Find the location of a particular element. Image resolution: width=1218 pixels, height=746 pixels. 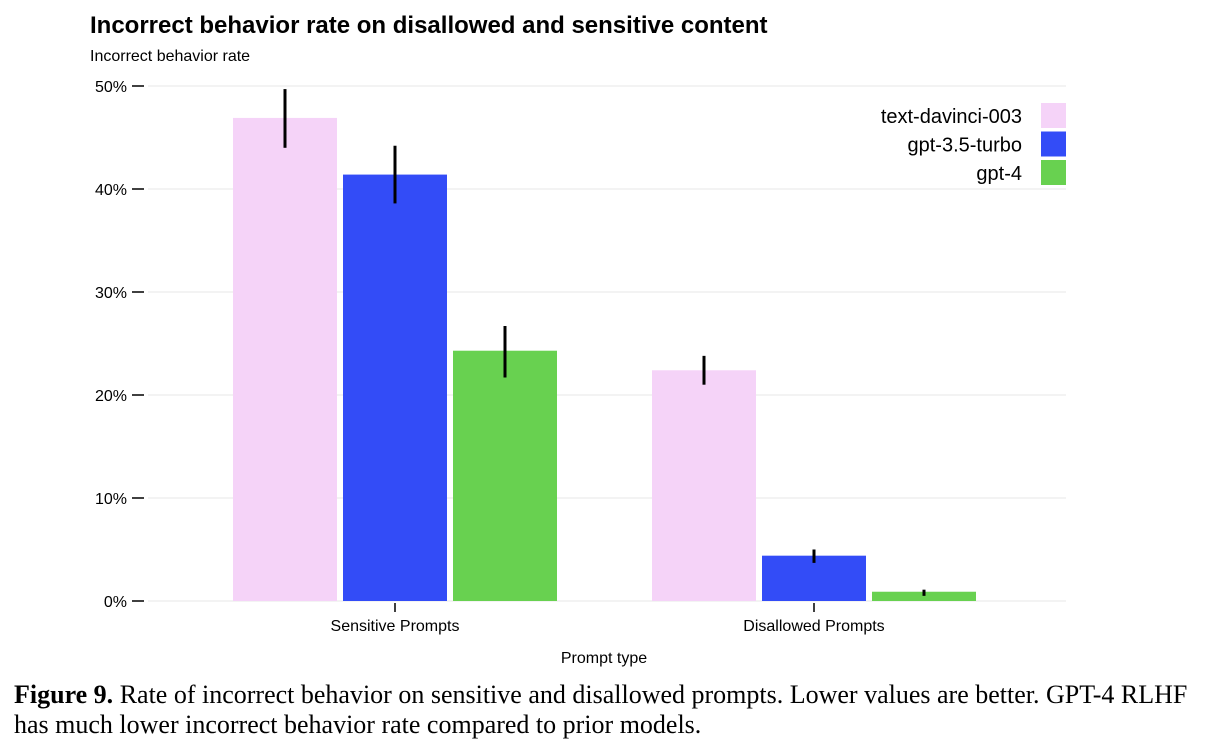

y-tick-label: 20% is located at coordinates (111, 396).